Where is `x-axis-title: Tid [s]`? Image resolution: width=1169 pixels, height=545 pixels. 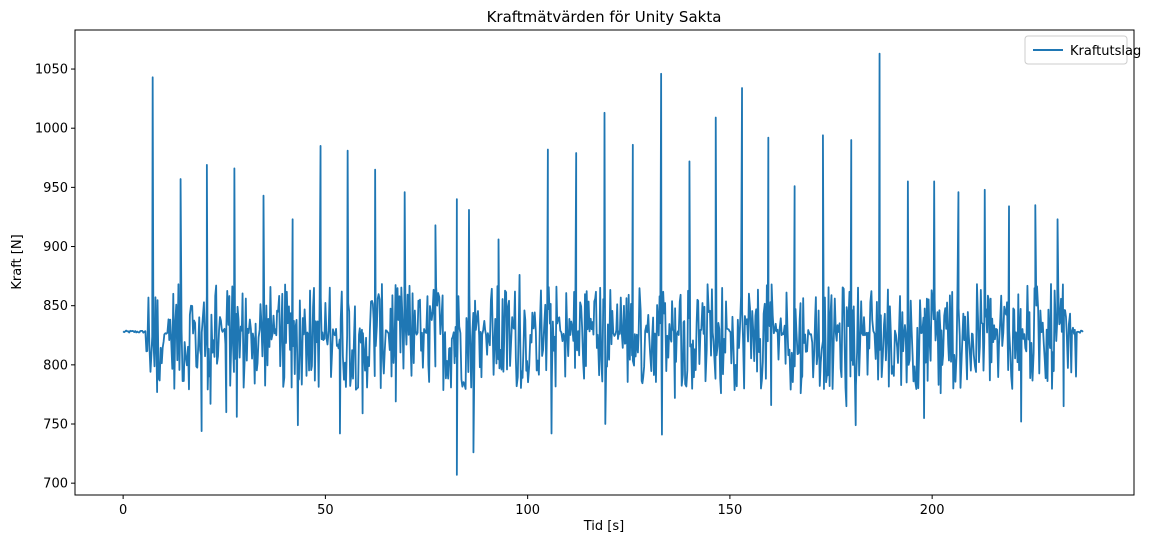
x-axis-title: Tid [s] is located at coordinates (603, 526).